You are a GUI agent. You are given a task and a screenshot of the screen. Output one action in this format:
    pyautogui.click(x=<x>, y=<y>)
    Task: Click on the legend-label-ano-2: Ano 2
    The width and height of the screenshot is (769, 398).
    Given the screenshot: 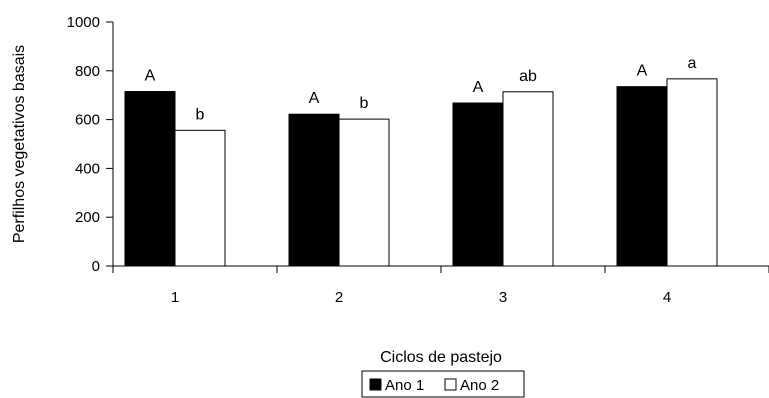 What is the action you would take?
    pyautogui.click(x=479, y=385)
    